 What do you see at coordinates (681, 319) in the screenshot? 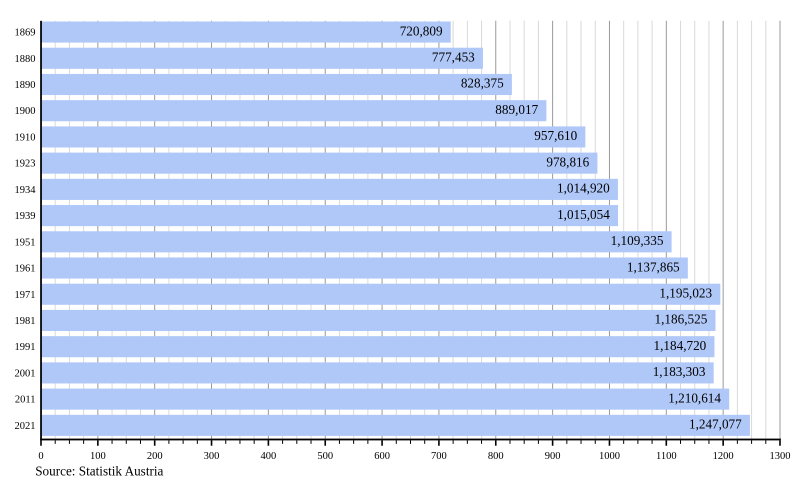
I see `svg-text: 1,186,525` at bounding box center [681, 319].